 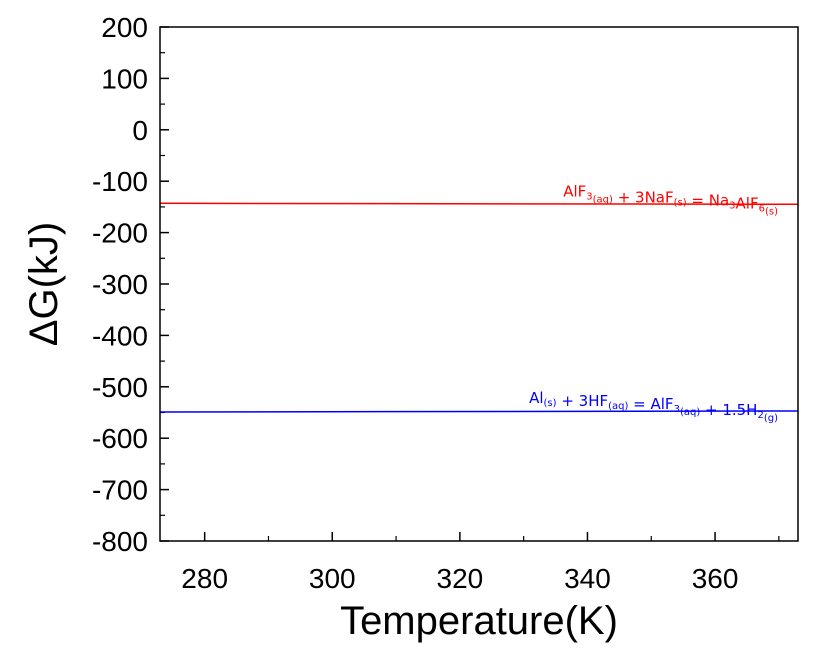 I want to click on y-tick-label: -200, so click(x=120, y=233).